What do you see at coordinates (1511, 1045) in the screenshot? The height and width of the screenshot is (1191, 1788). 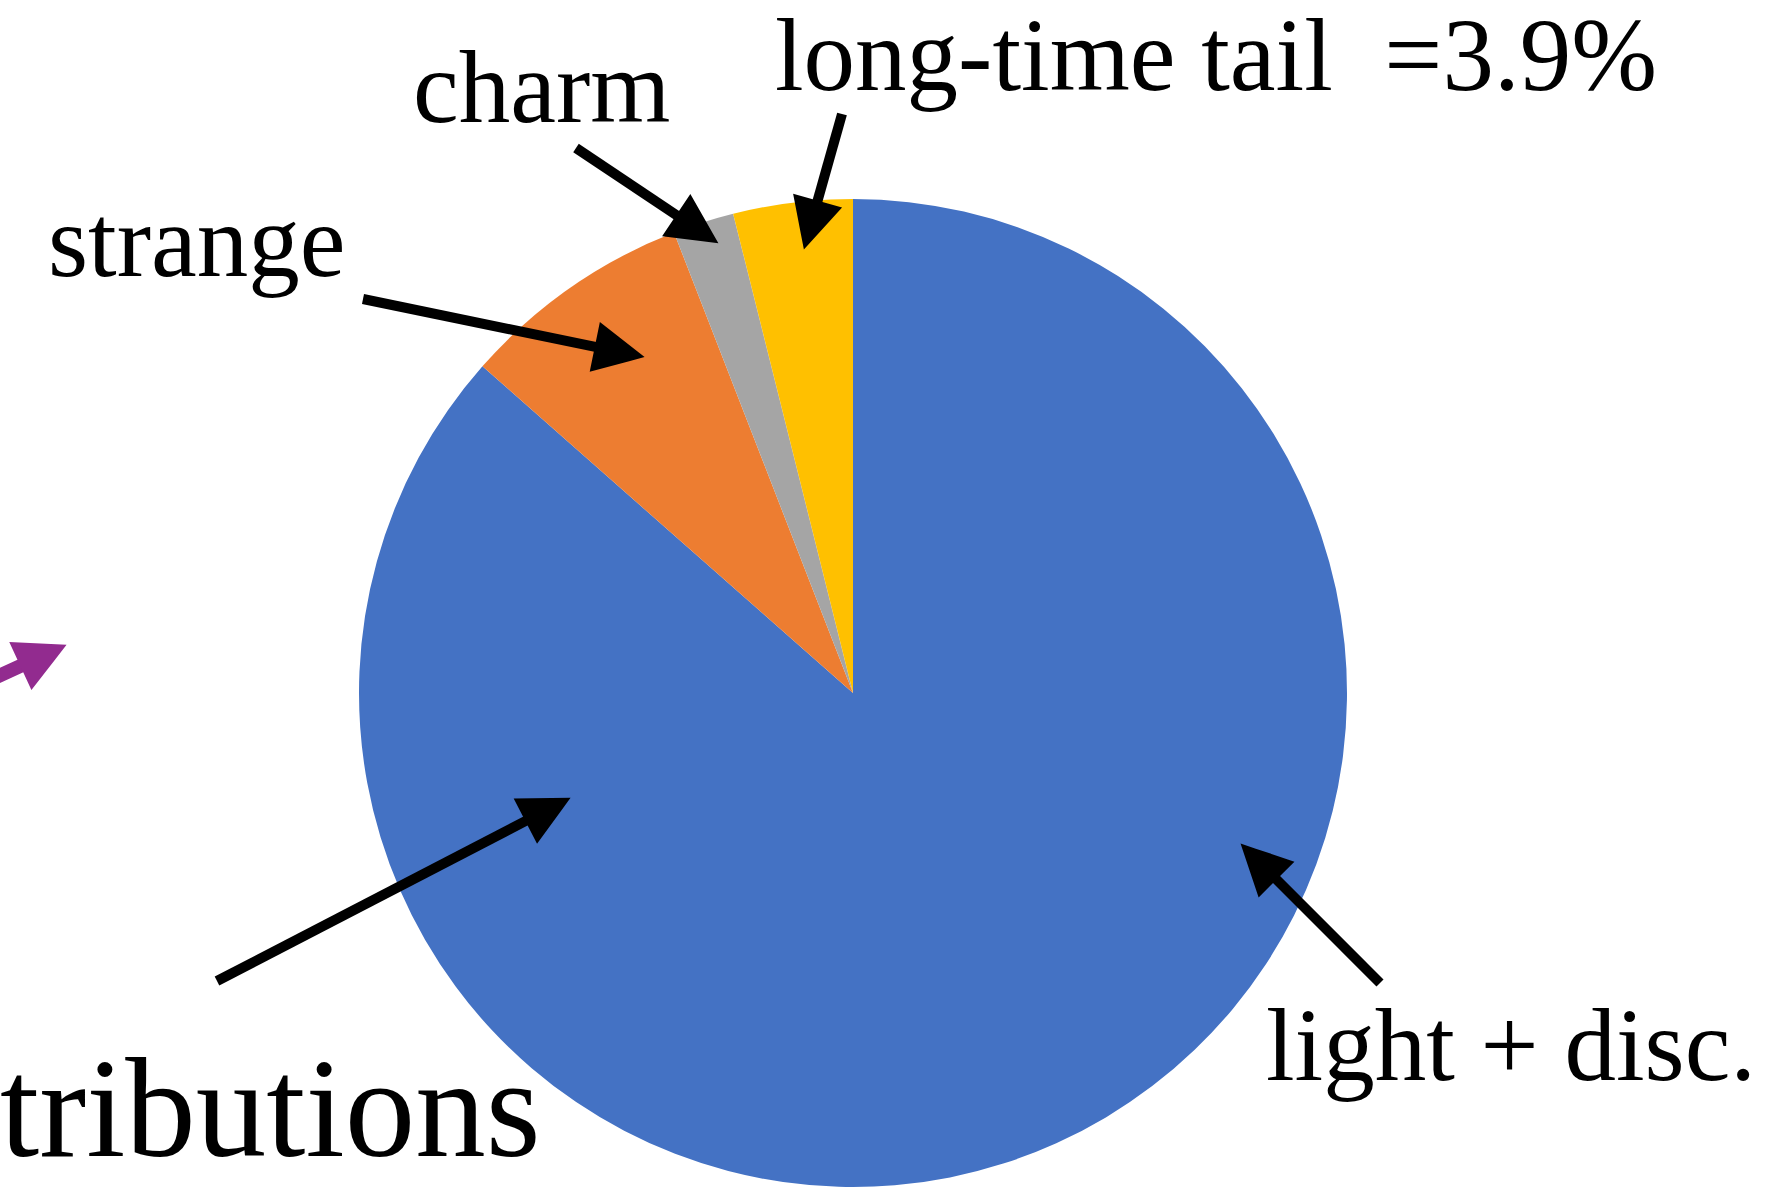 I see `slice-label: light + disc.` at bounding box center [1511, 1045].